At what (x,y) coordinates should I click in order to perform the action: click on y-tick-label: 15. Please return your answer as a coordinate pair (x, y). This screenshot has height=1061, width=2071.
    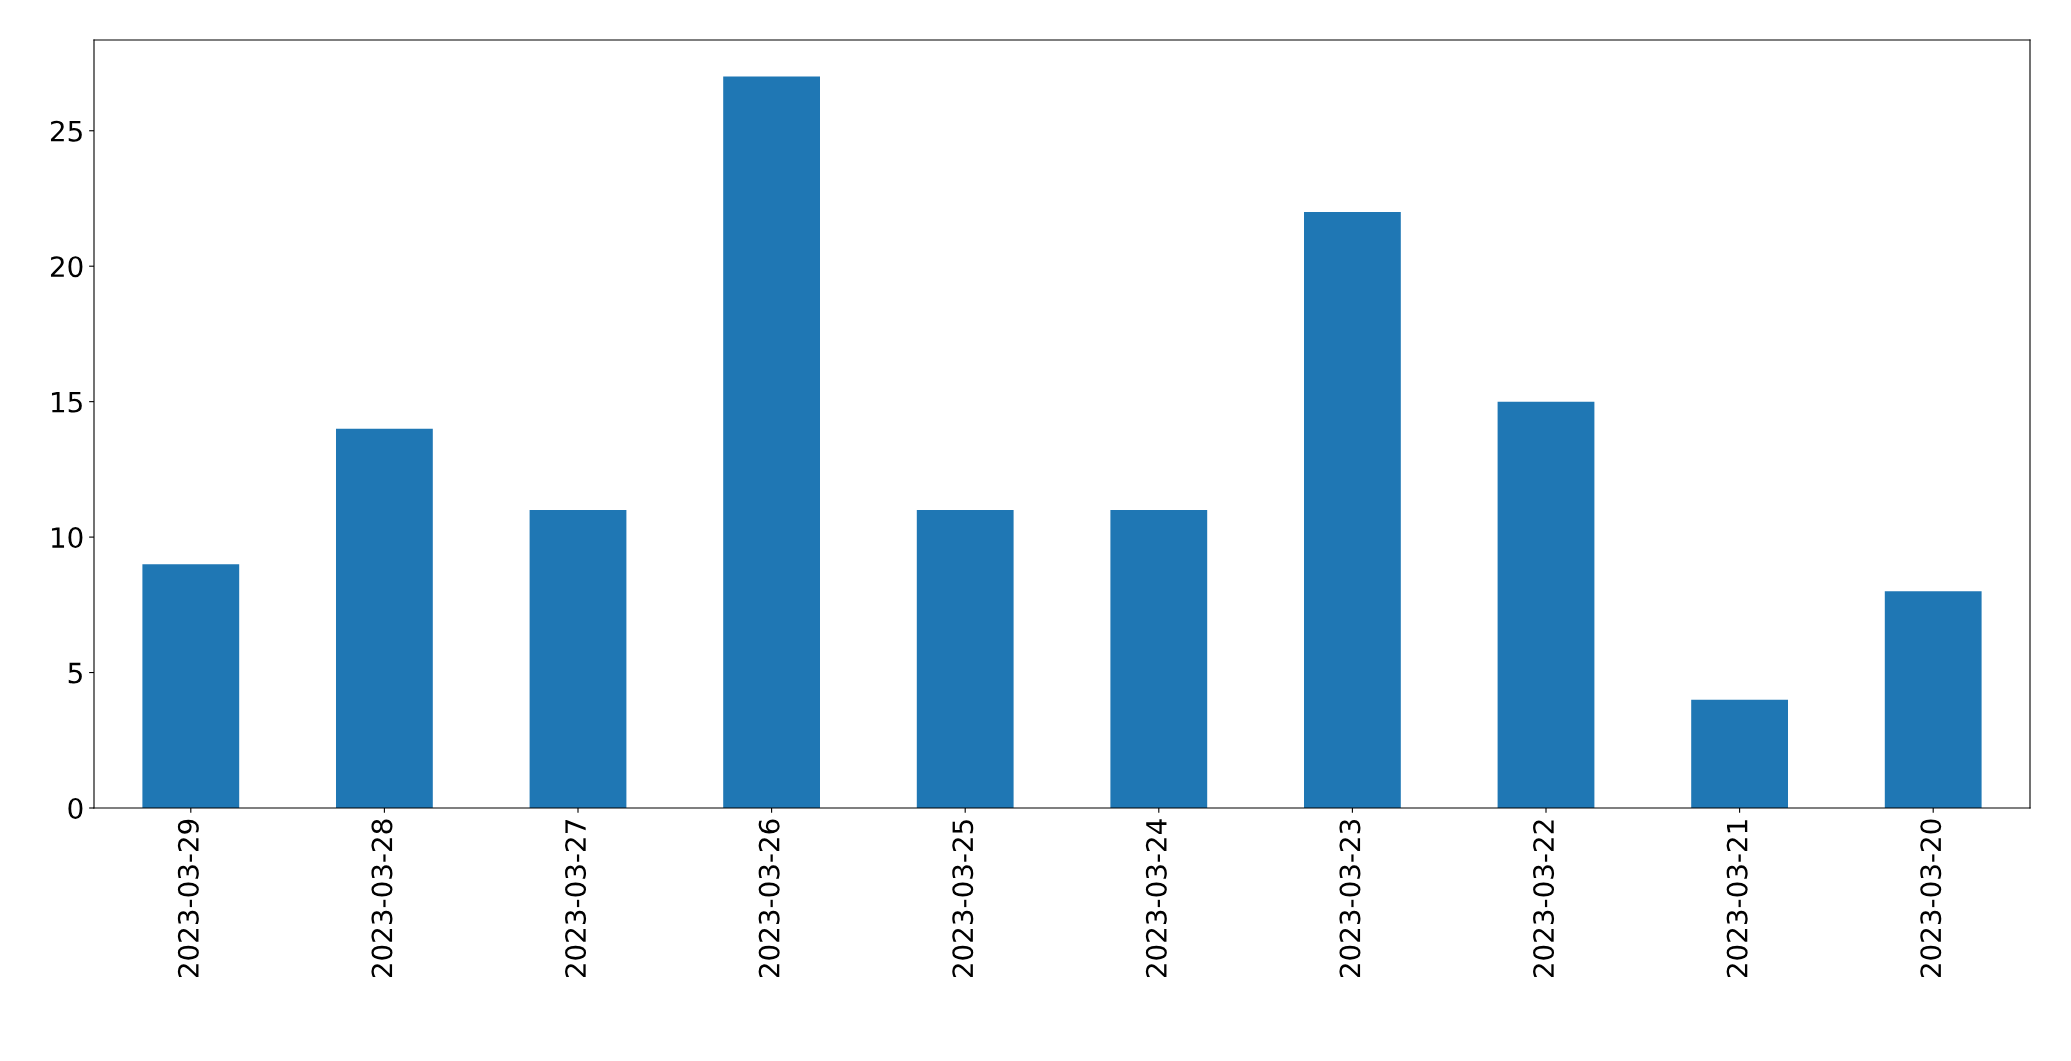
    Looking at the image, I should click on (66, 402).